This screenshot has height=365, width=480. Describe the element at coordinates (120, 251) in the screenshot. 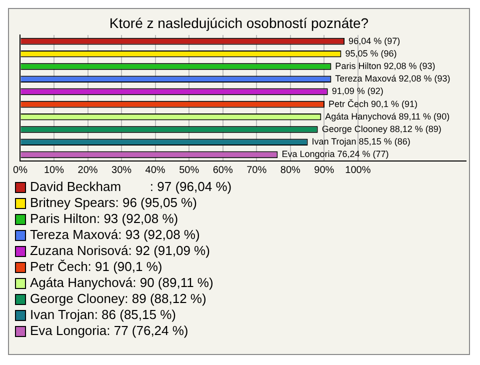

I see `legend-label: Zuzana Norisová: 92 (91,09 %)` at that location.